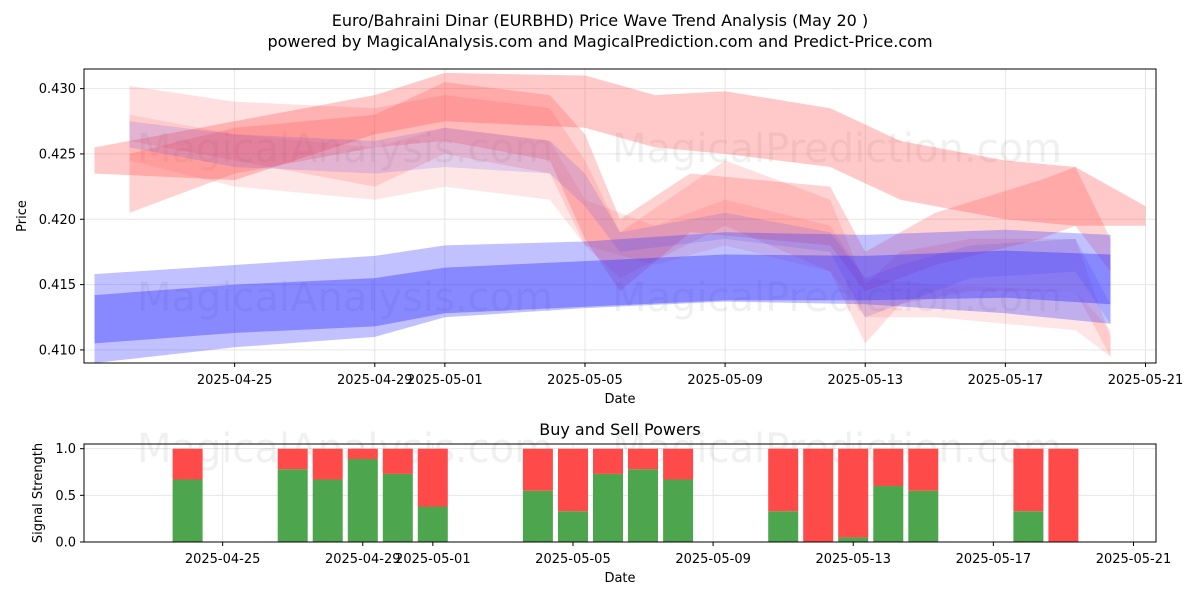 Image resolution: width=1200 pixels, height=600 pixels. What do you see at coordinates (345, 298) in the screenshot?
I see `watermark-analysis-mid: MagicalAnalysis.com` at bounding box center [345, 298].